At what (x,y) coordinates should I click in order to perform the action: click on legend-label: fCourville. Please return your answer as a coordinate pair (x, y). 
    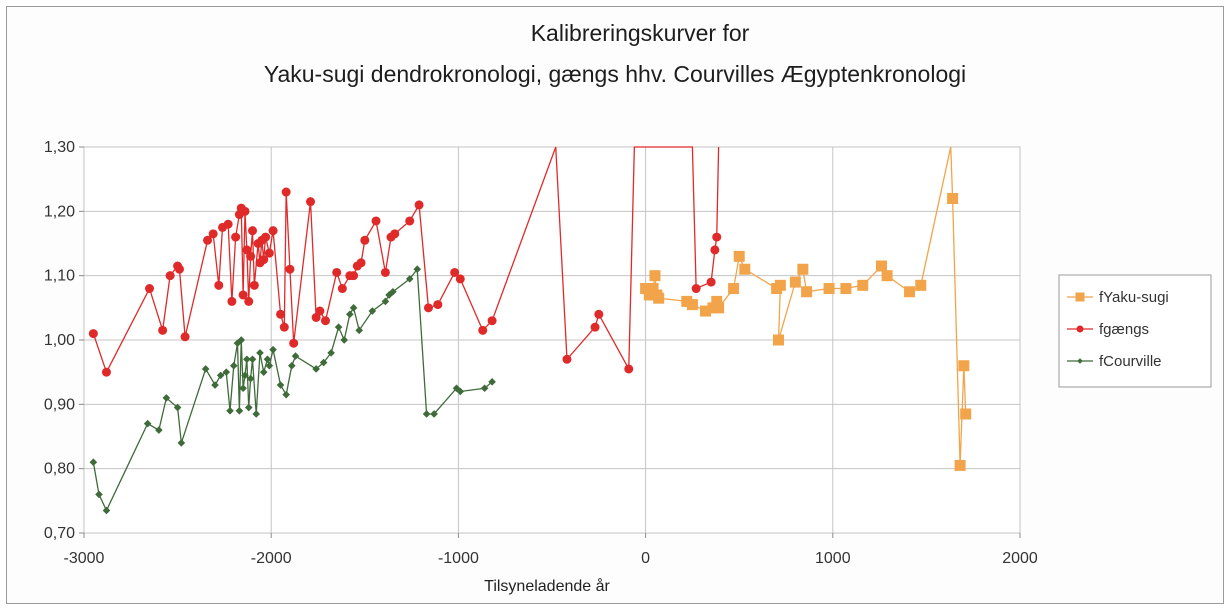
    Looking at the image, I should click on (1130, 361).